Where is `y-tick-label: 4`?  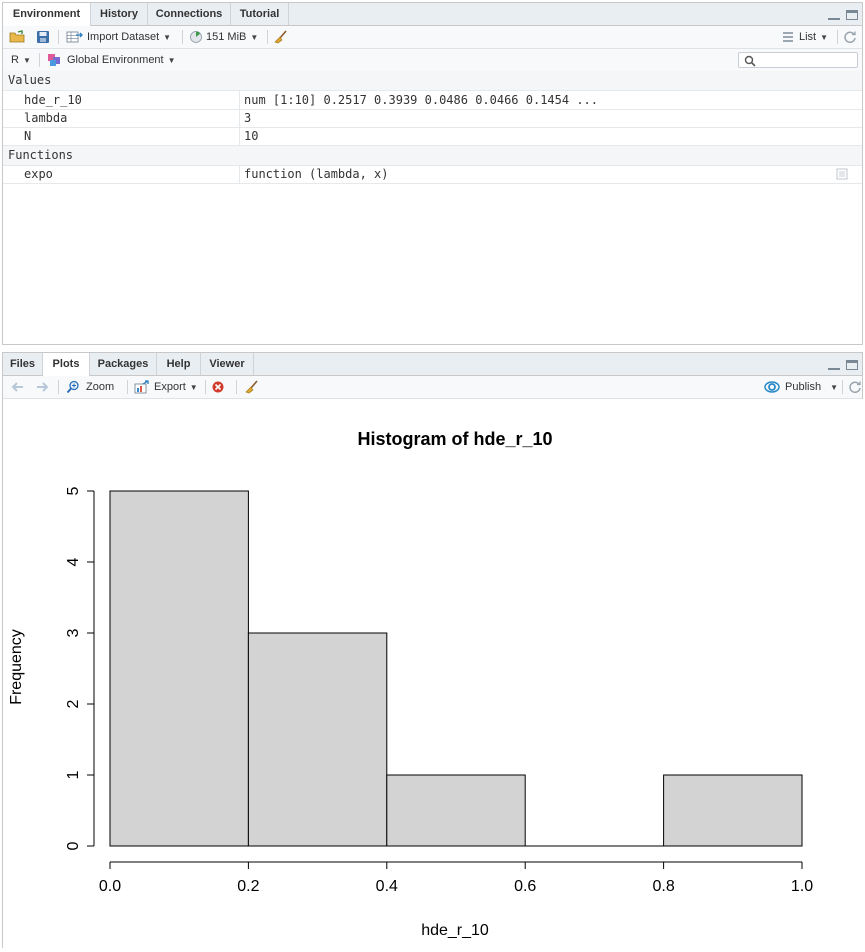 y-tick-label: 4 is located at coordinates (73, 561).